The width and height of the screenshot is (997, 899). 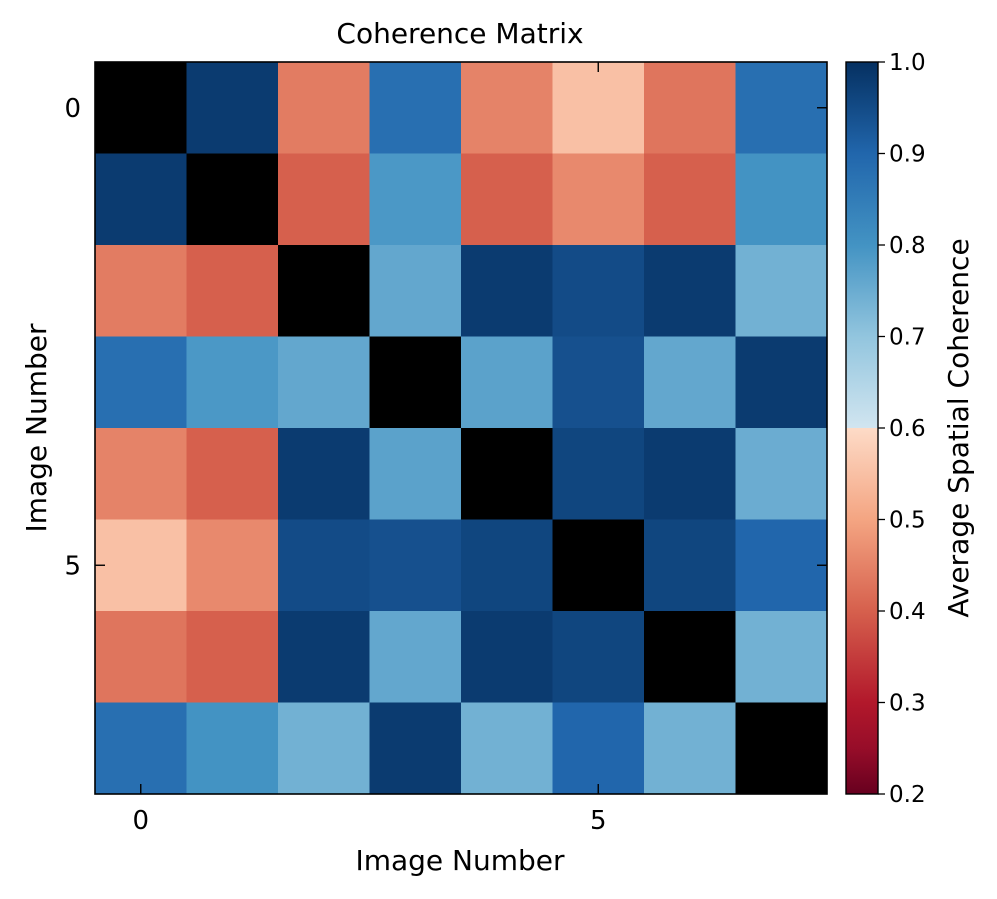 What do you see at coordinates (460, 860) in the screenshot?
I see `x-axis-label: Image Number` at bounding box center [460, 860].